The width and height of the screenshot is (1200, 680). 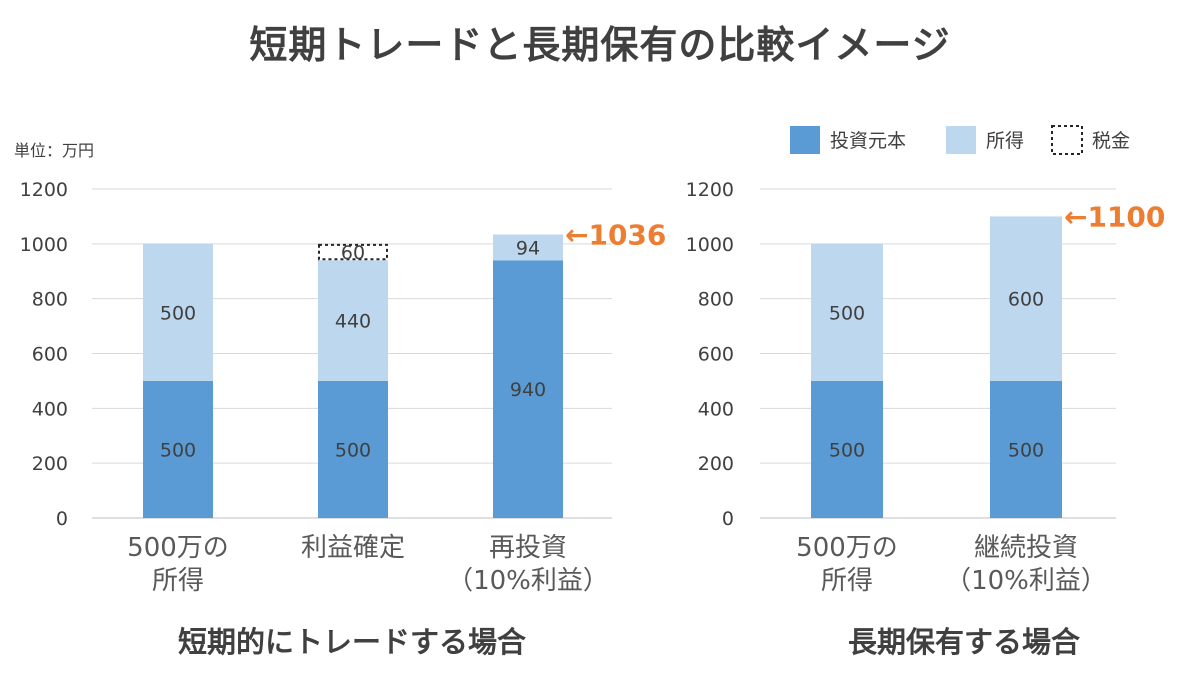 I want to click on legend-label: 投資元本, so click(x=868, y=141).